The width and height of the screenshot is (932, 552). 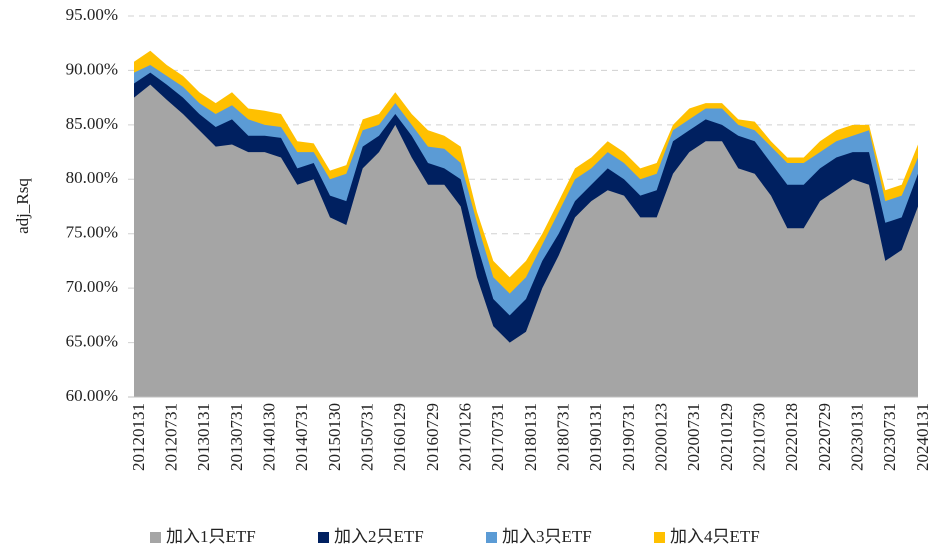 I want to click on x-tick-label: 20170731, so click(x=497, y=437).